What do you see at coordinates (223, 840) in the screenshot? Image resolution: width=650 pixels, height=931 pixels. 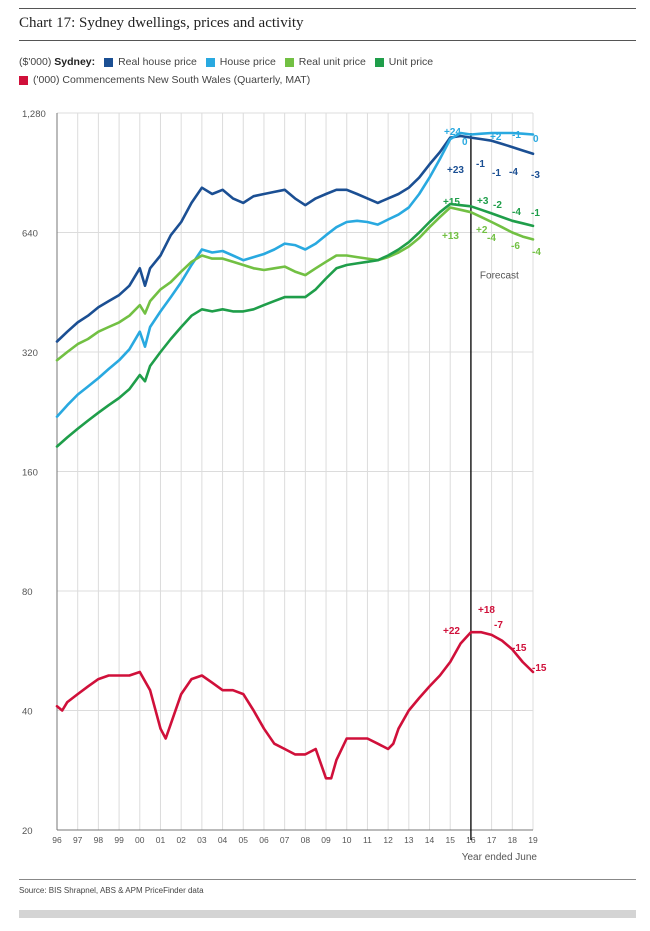 I see `x-tick-label: 04` at bounding box center [223, 840].